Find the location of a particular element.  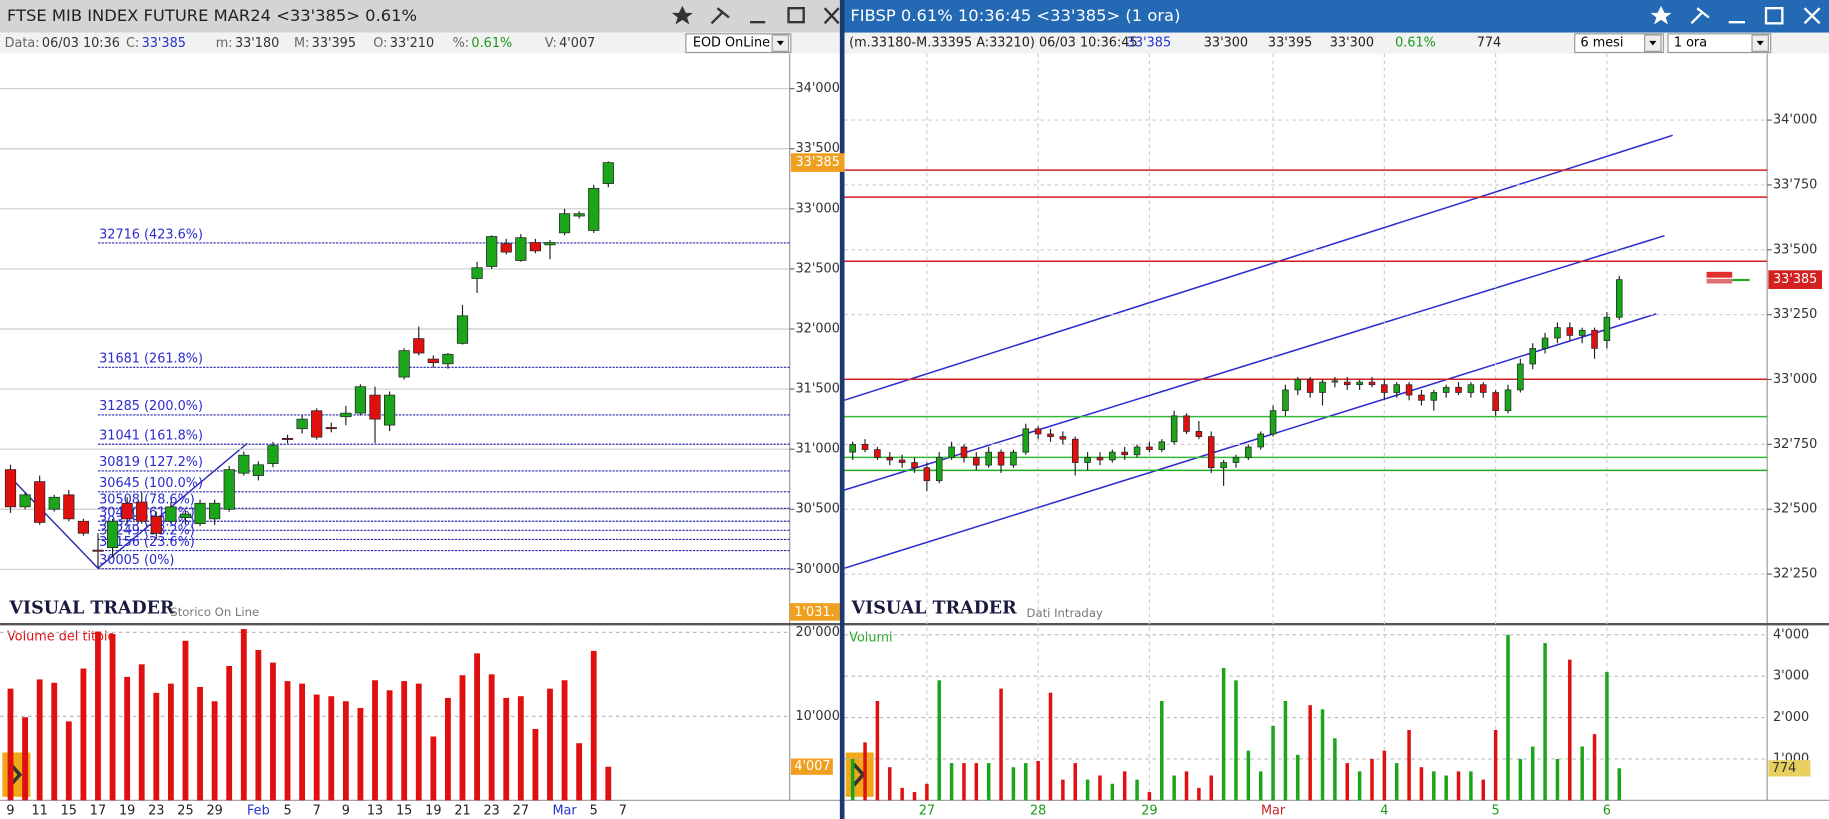

right-window-buttons is located at coordinates (1735, 15).